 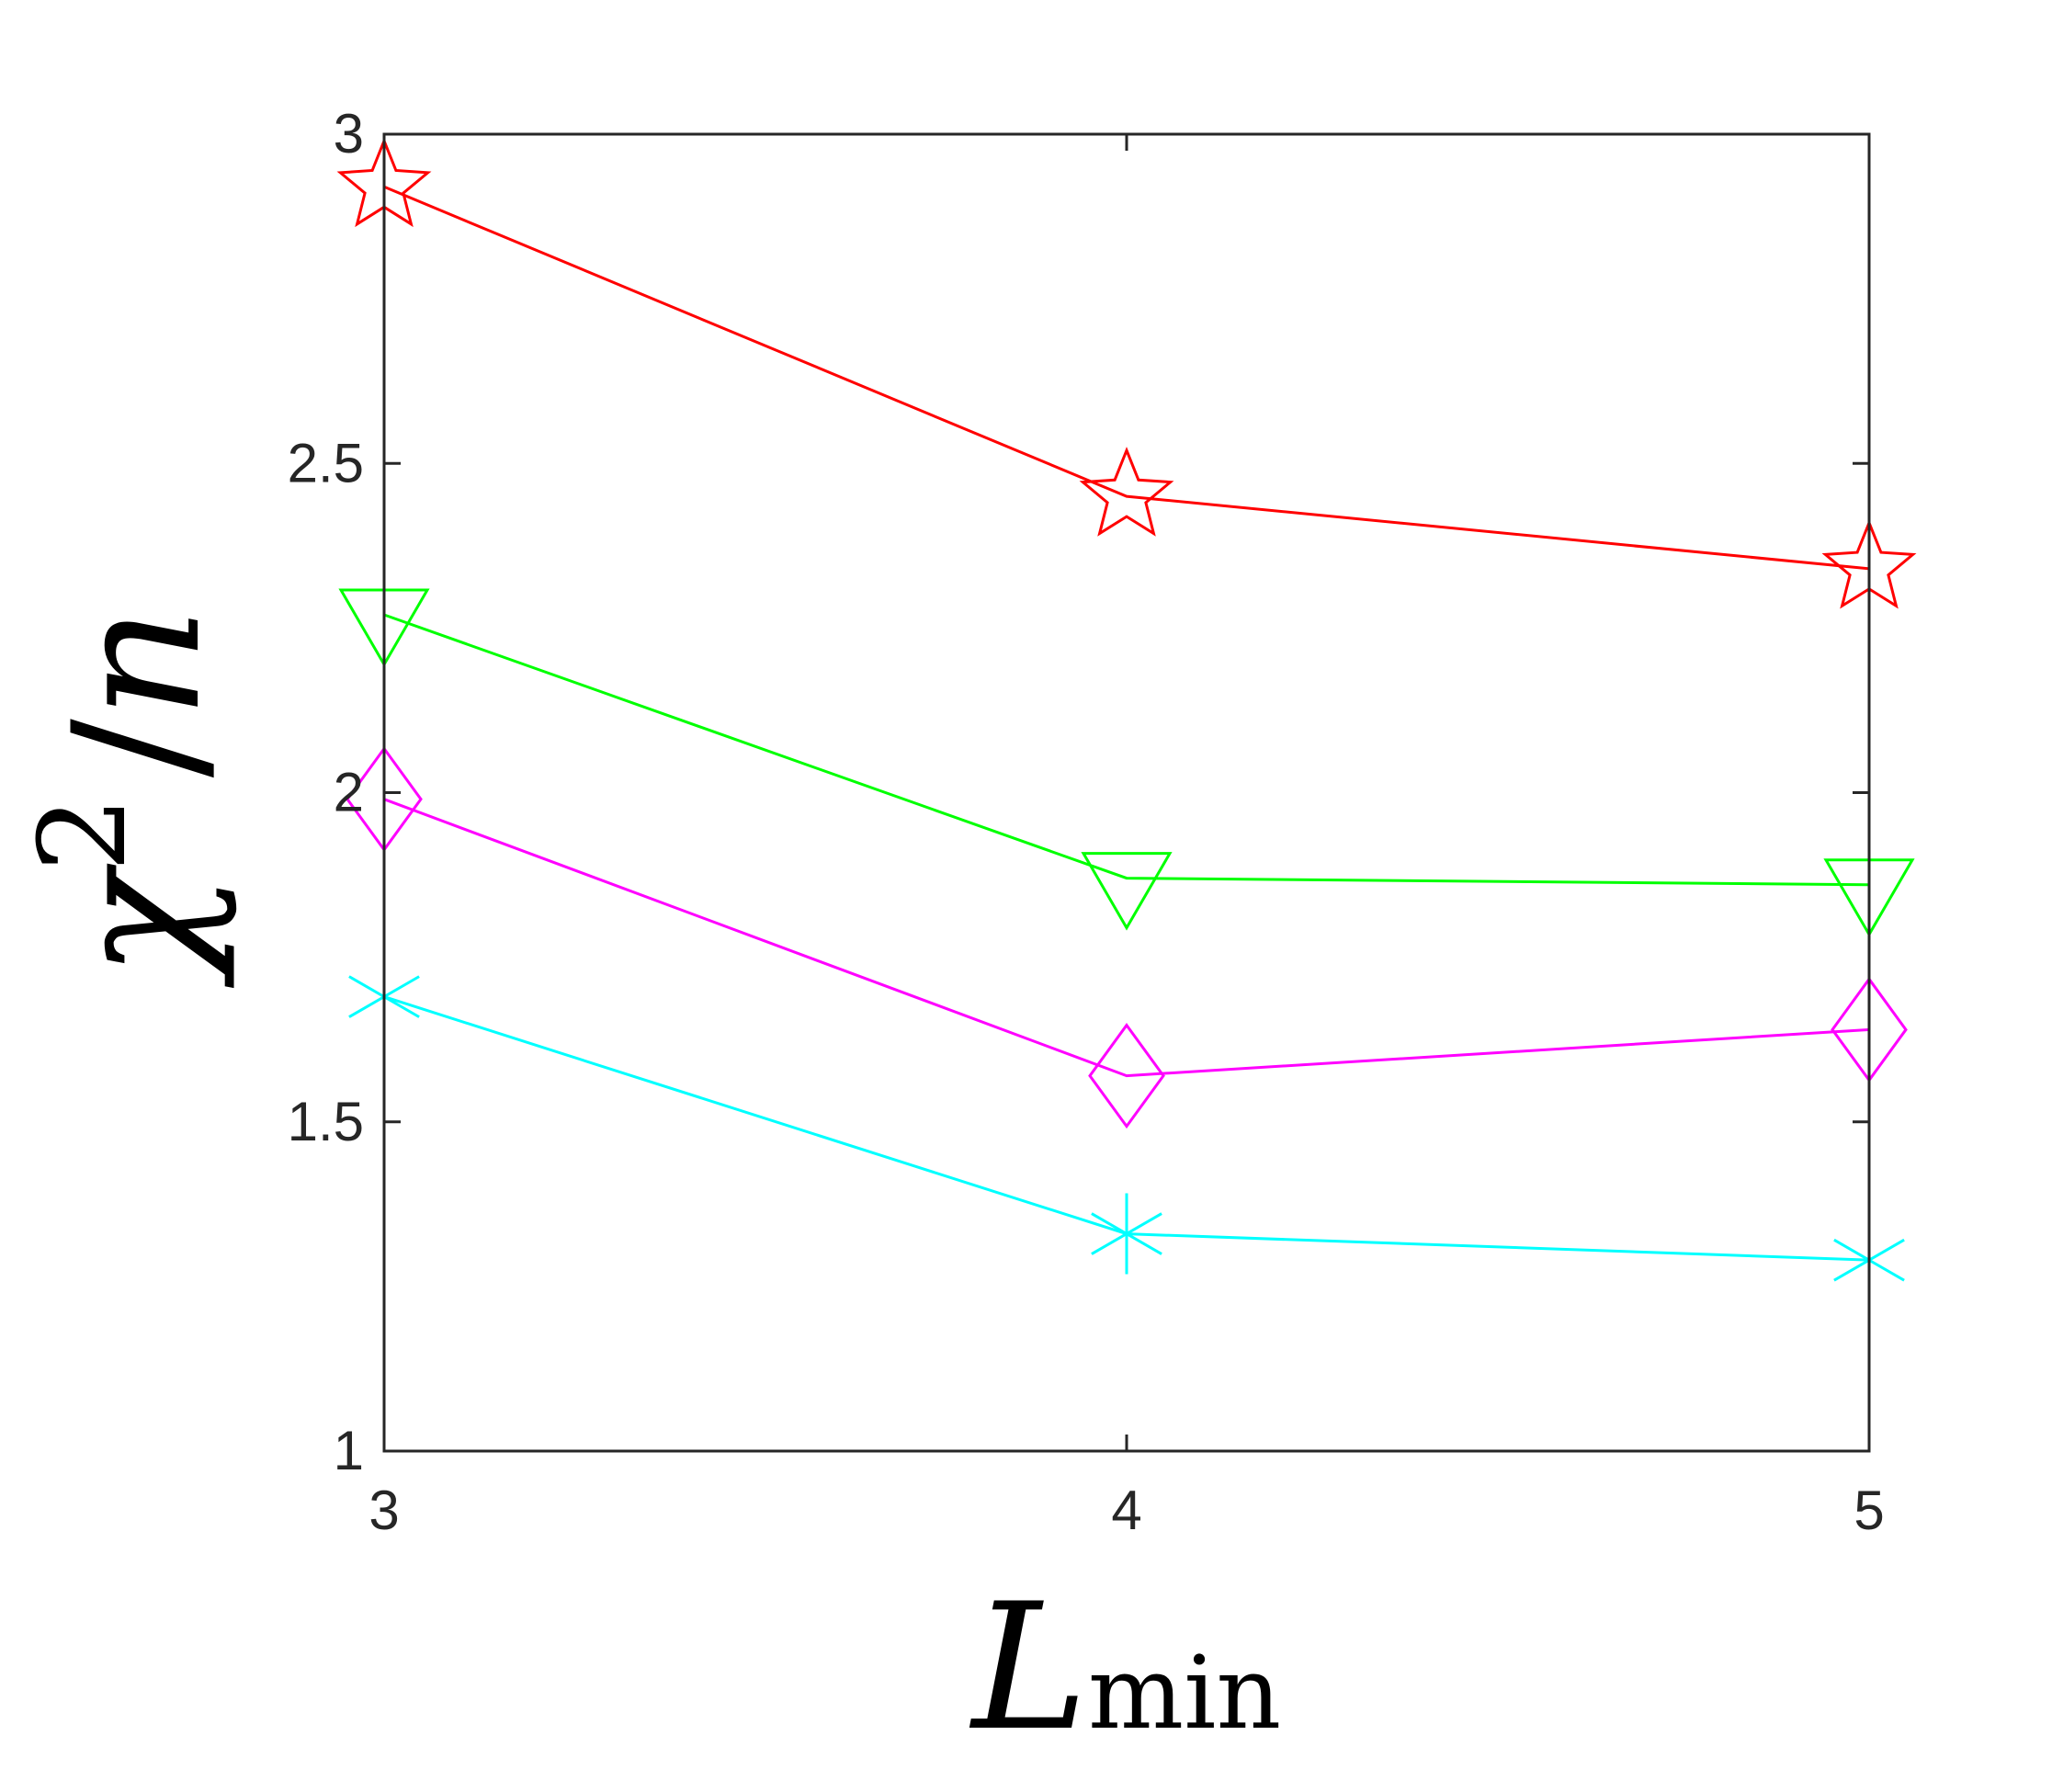 I want to click on y-tick-label: 2.5, so click(x=326, y=462).